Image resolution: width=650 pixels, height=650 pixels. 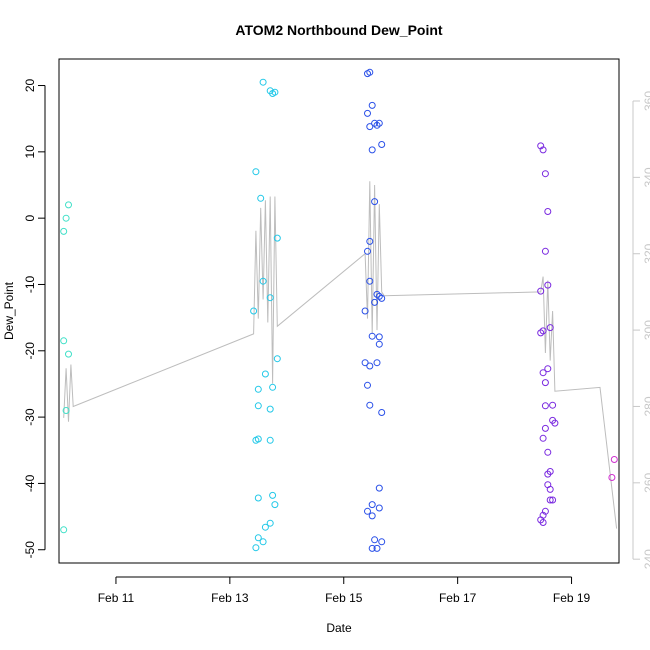 What do you see at coordinates (338, 30) in the screenshot?
I see `chart-title: ATOM2 Northbound Dew_Point` at bounding box center [338, 30].